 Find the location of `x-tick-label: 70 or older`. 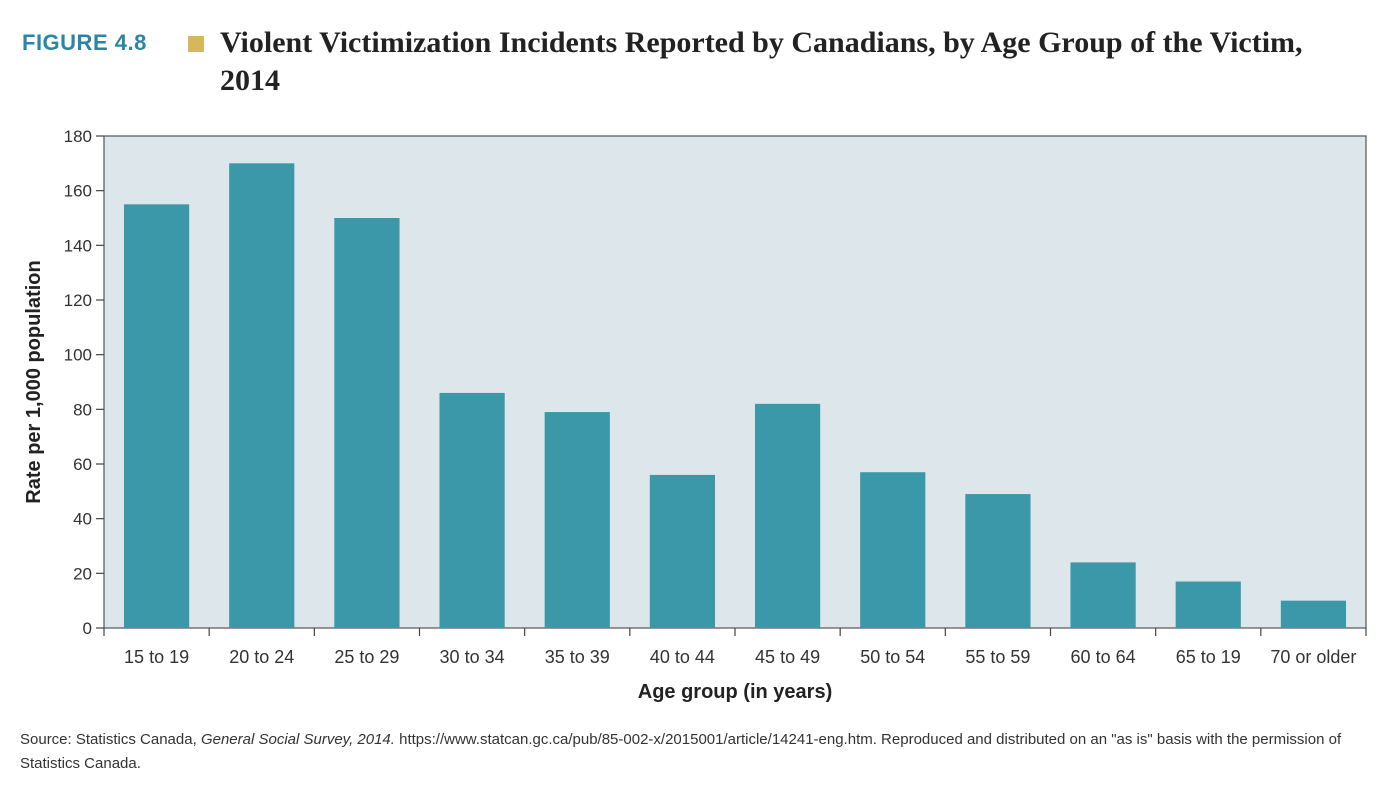

x-tick-label: 70 or older is located at coordinates (1313, 657).